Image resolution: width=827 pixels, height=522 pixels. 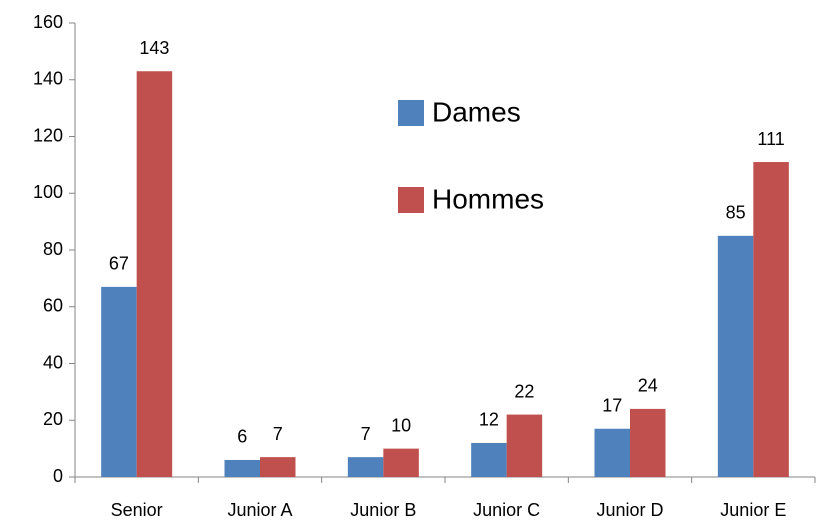 What do you see at coordinates (476, 111) in the screenshot?
I see `legend-label: Dames` at bounding box center [476, 111].